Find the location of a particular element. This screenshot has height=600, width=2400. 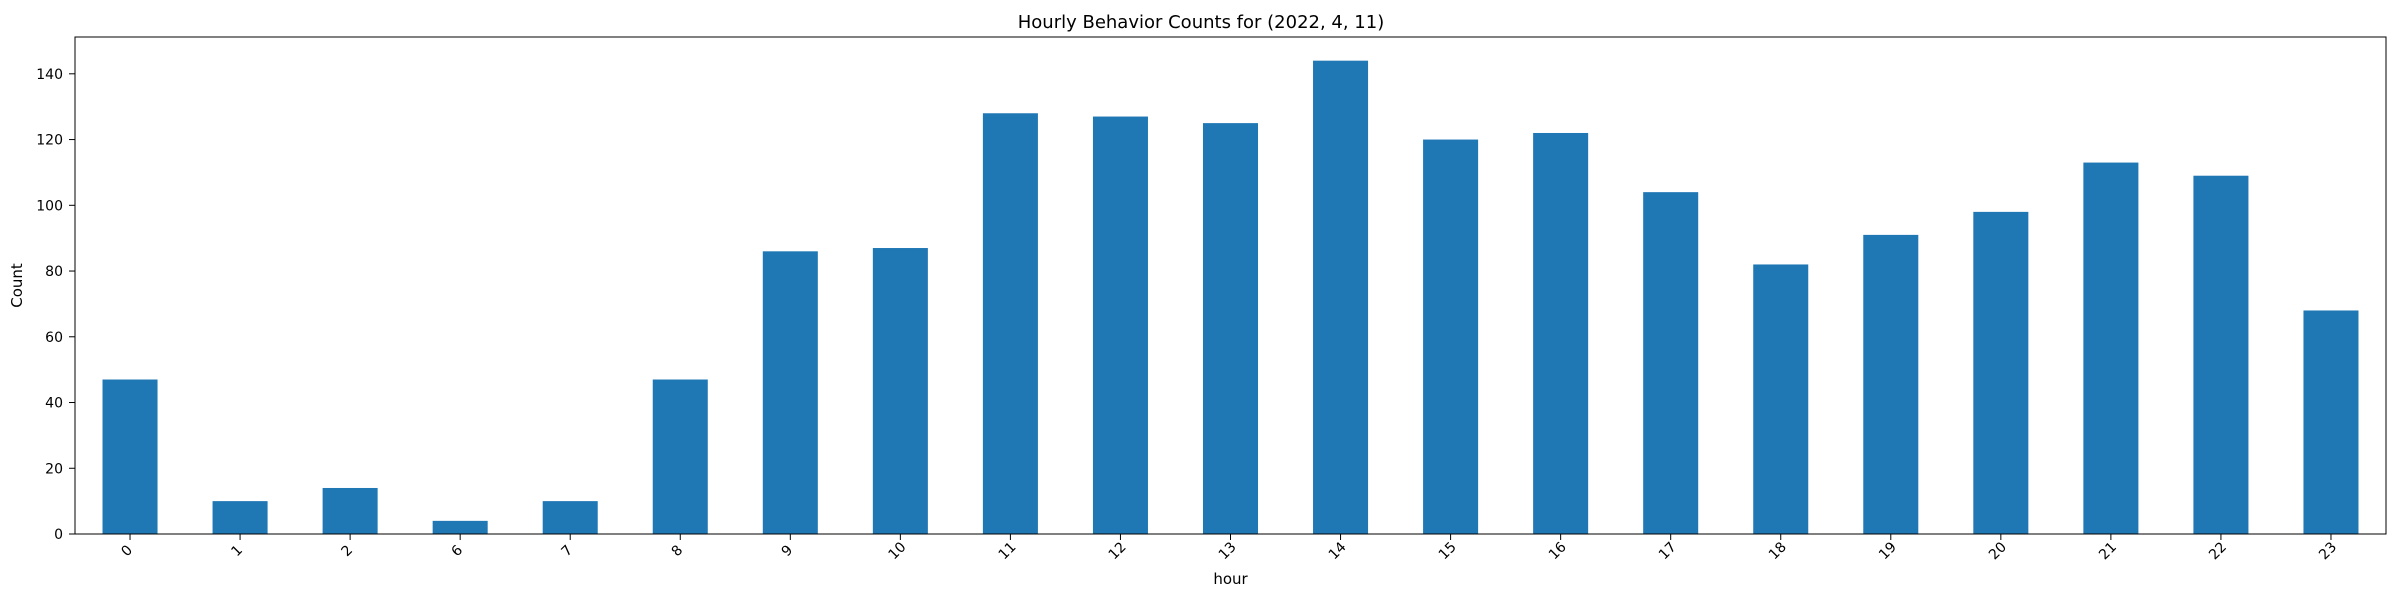

x-tick-label-19: 19 is located at coordinates (1888, 551).